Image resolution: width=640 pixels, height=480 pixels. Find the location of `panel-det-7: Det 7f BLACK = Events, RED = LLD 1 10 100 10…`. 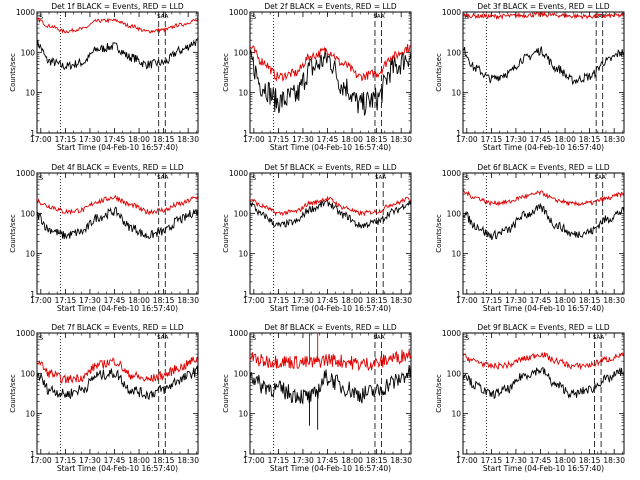

panel-det-7: Det 7f BLACK = Events, RED = LLD 1 10 100 10… is located at coordinates (104, 398).